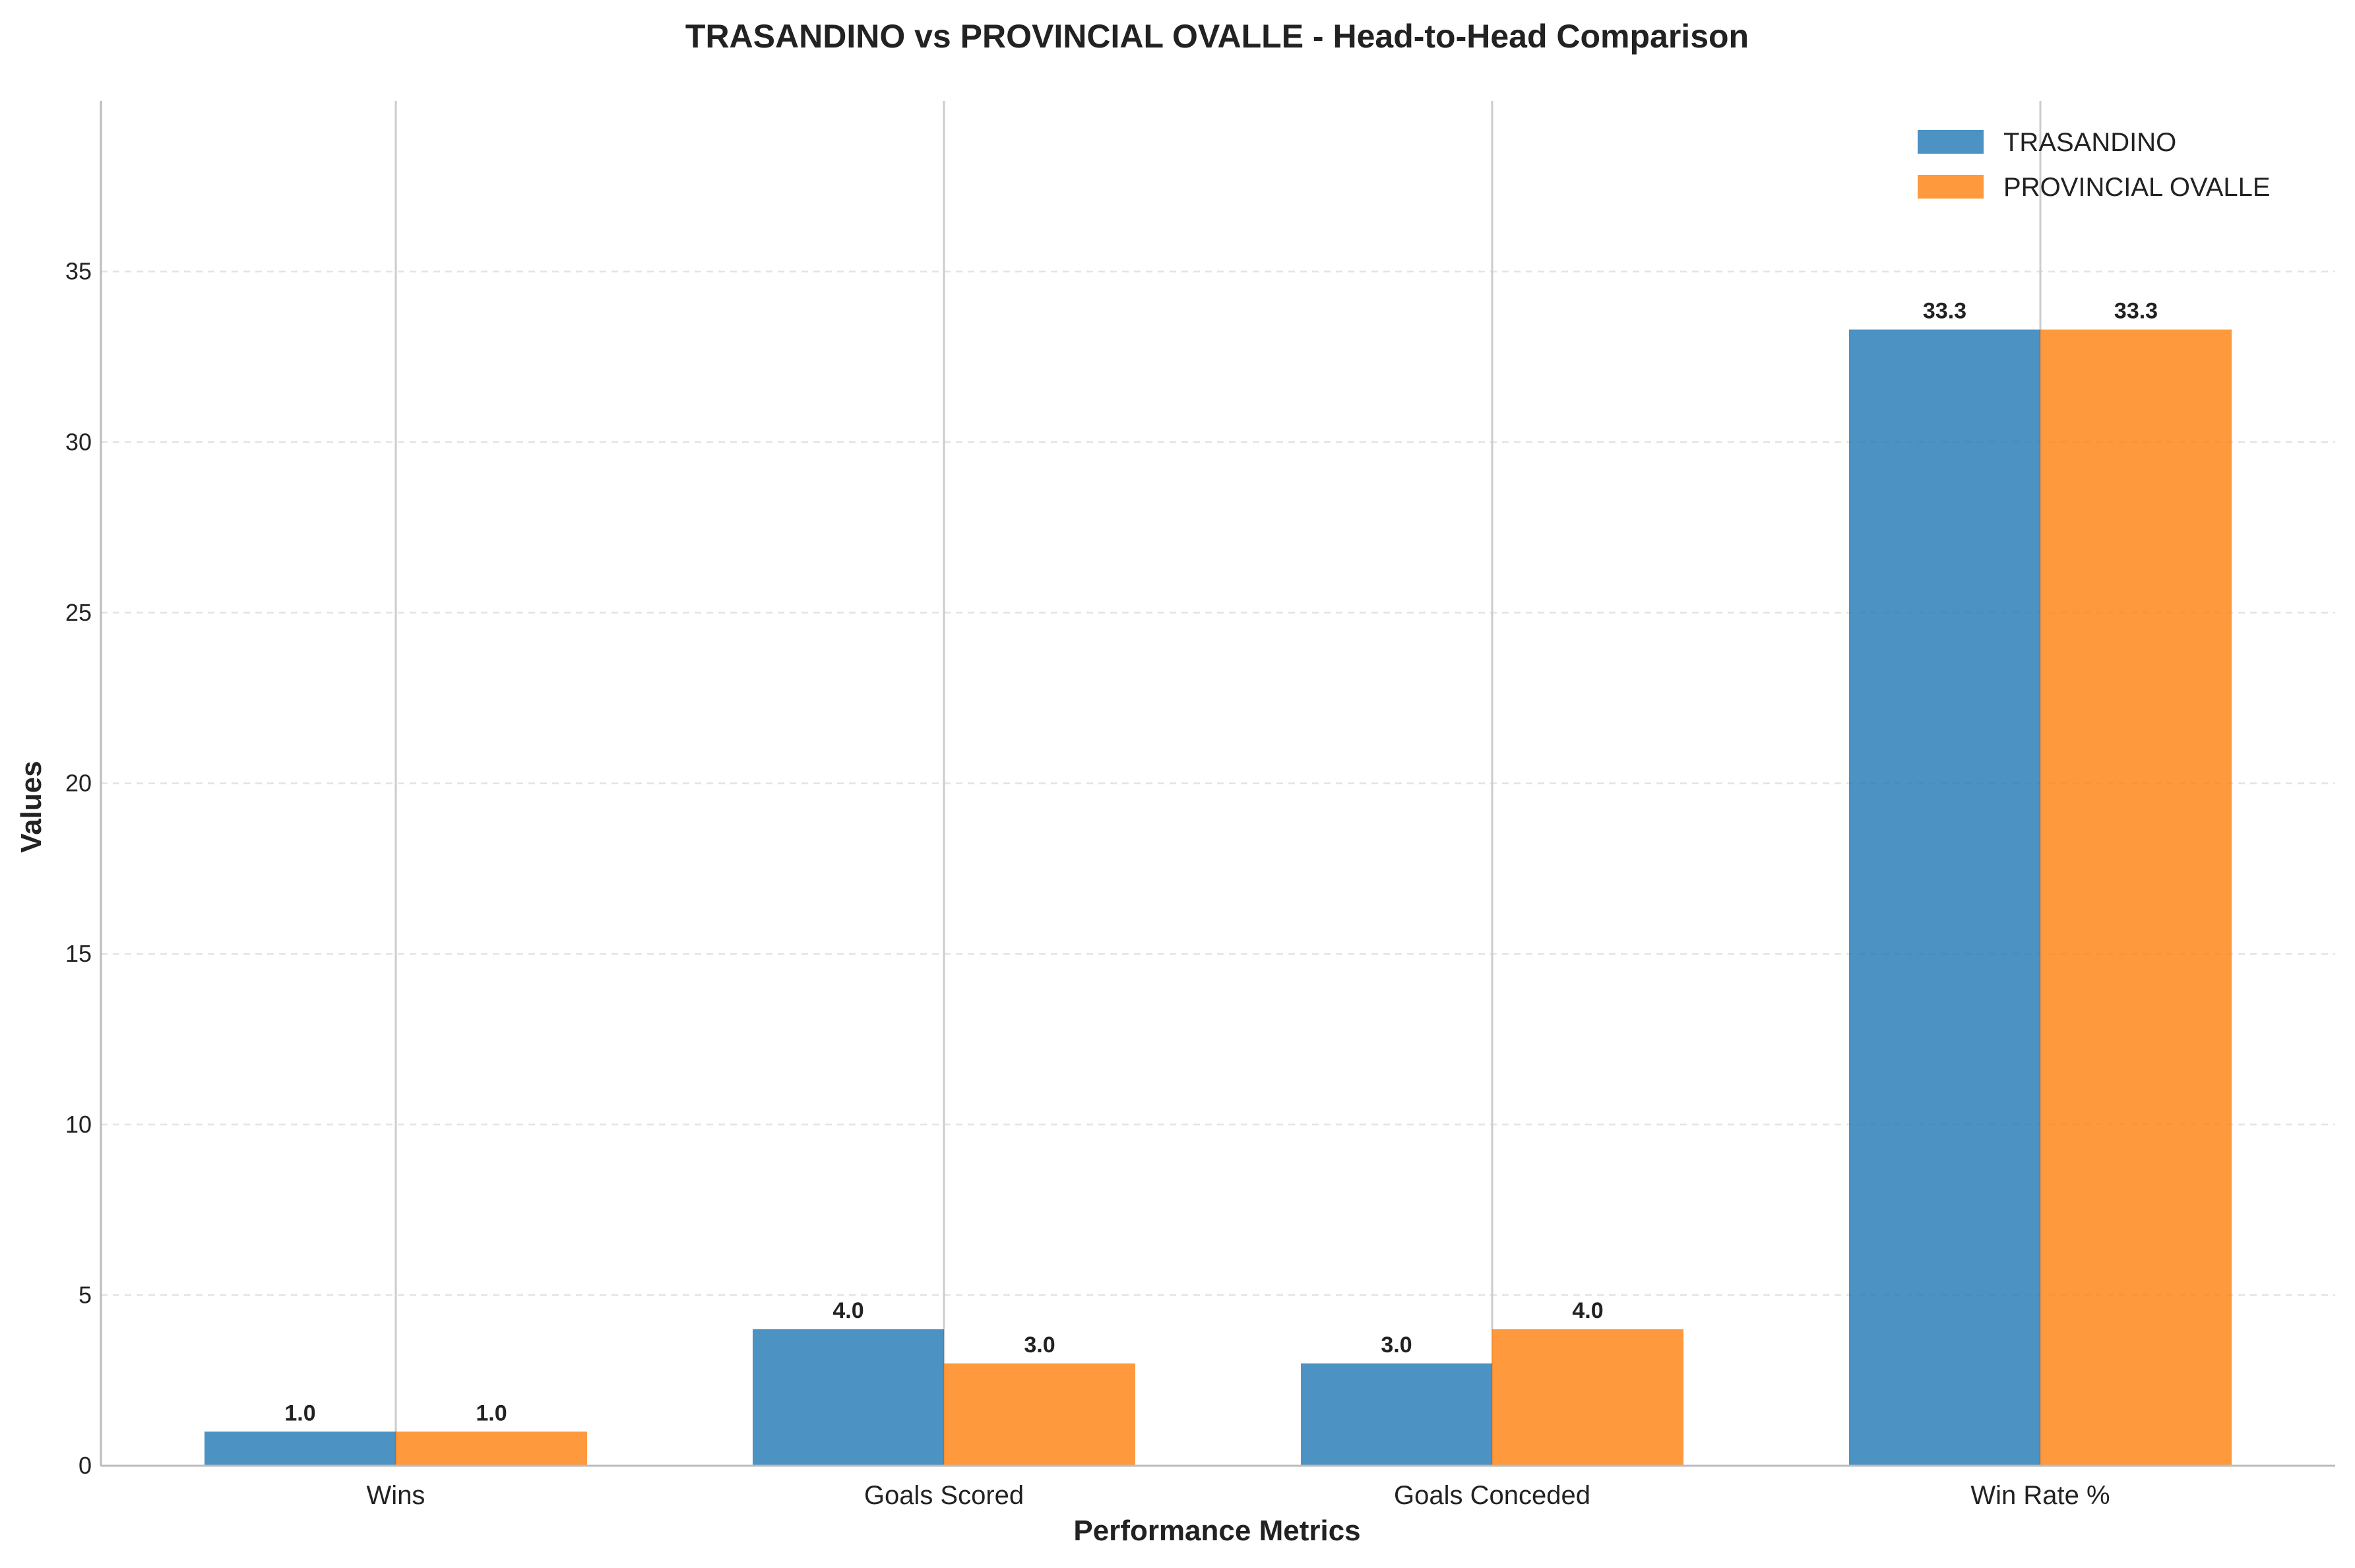 The height and width of the screenshot is (1568, 2355). I want to click on y-axis-label: Values, so click(31, 806).